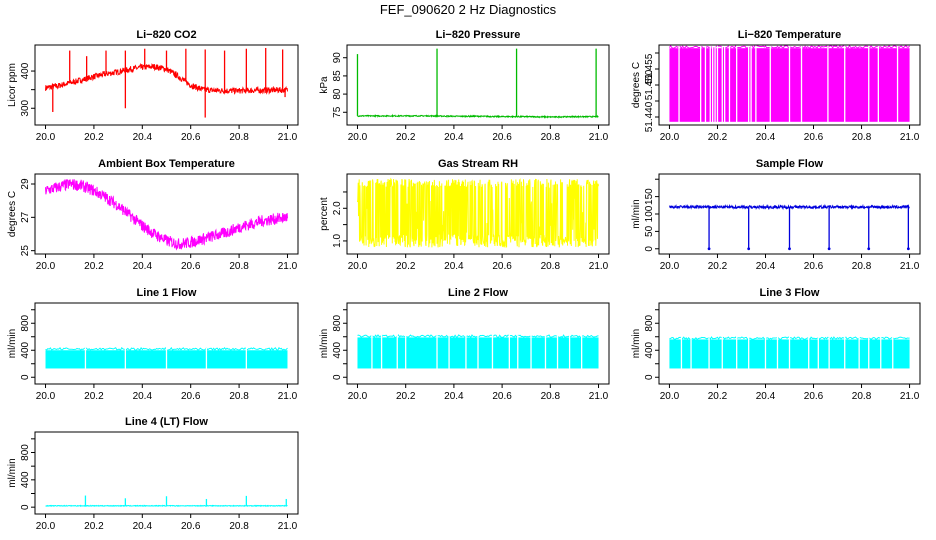 This screenshot has width=936, height=540. I want to click on y-tick-label: 80, so click(337, 94).